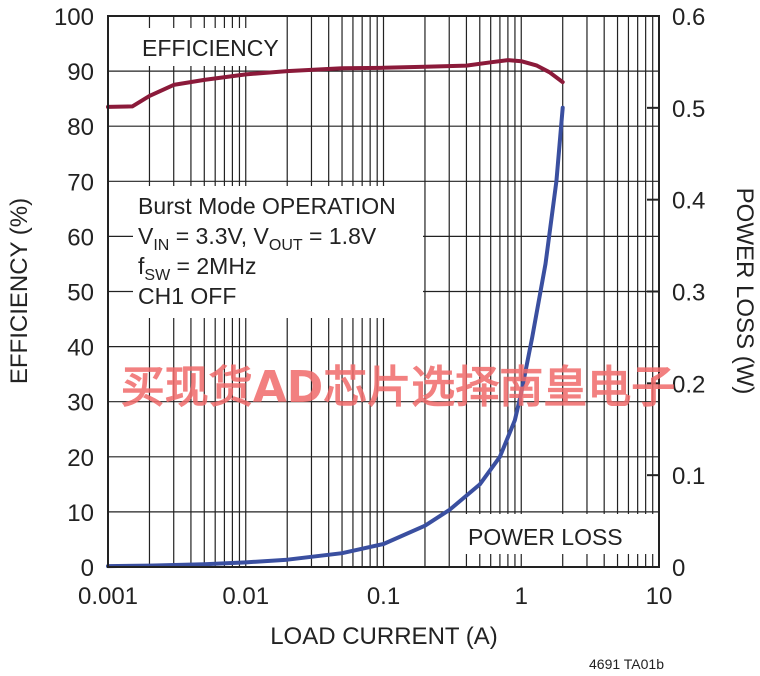 This screenshot has height=676, width=760. Describe the element at coordinates (80, 72) in the screenshot. I see `y-left-tick-label: 90` at that location.